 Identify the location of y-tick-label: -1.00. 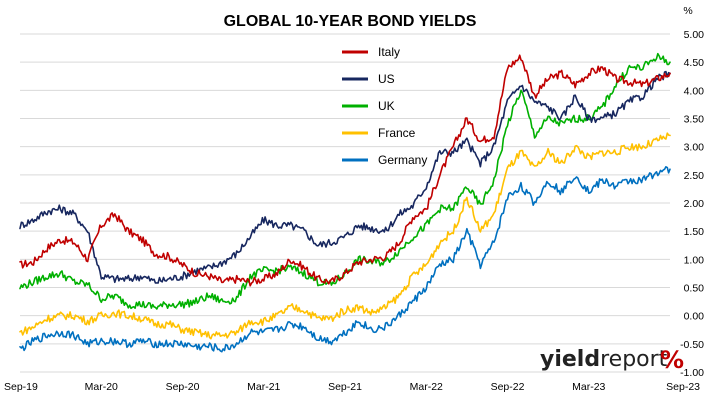
(692, 373).